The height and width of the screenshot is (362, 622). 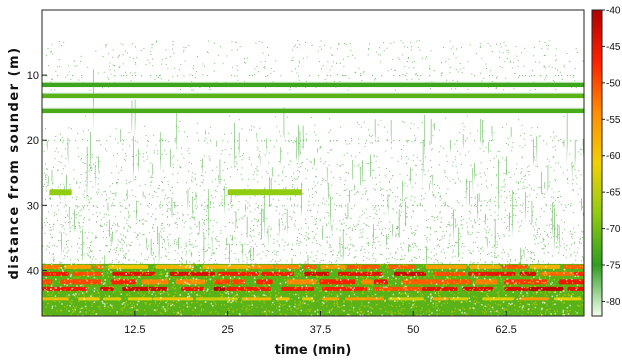 What do you see at coordinates (505, 330) in the screenshot?
I see `x-tick-label: 62.5` at bounding box center [505, 330].